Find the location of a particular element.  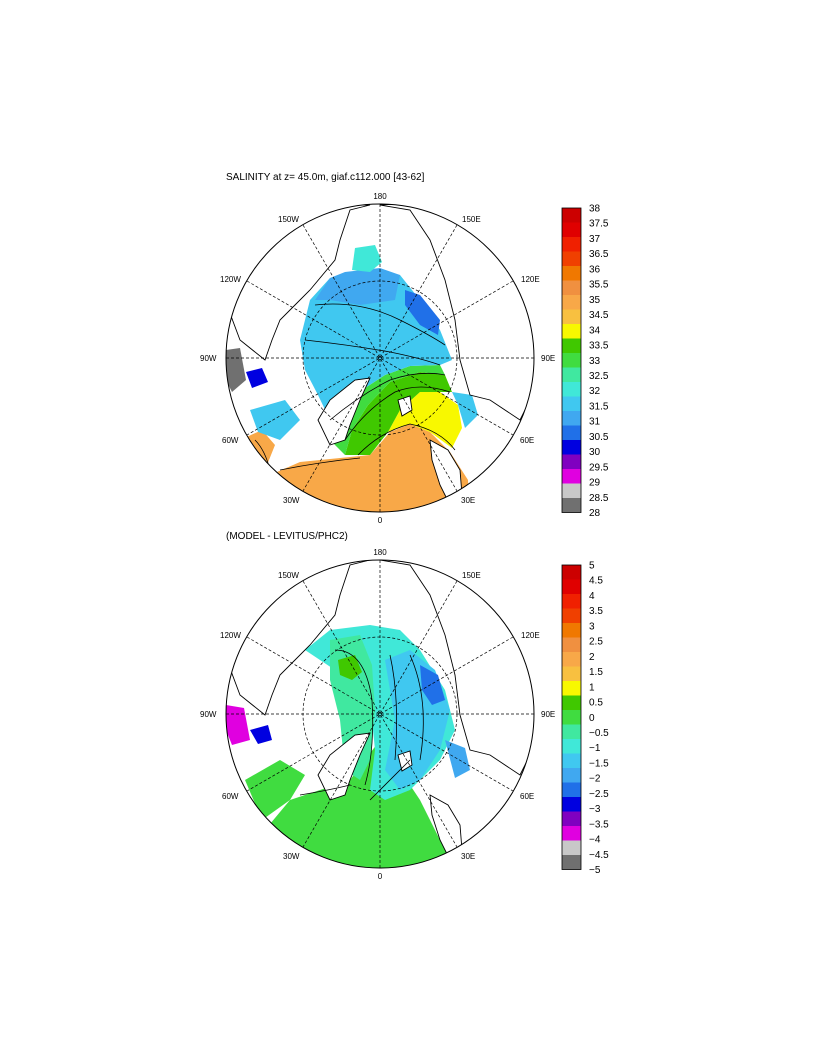

colorbar-tick-label: 34 is located at coordinates (595, 330).